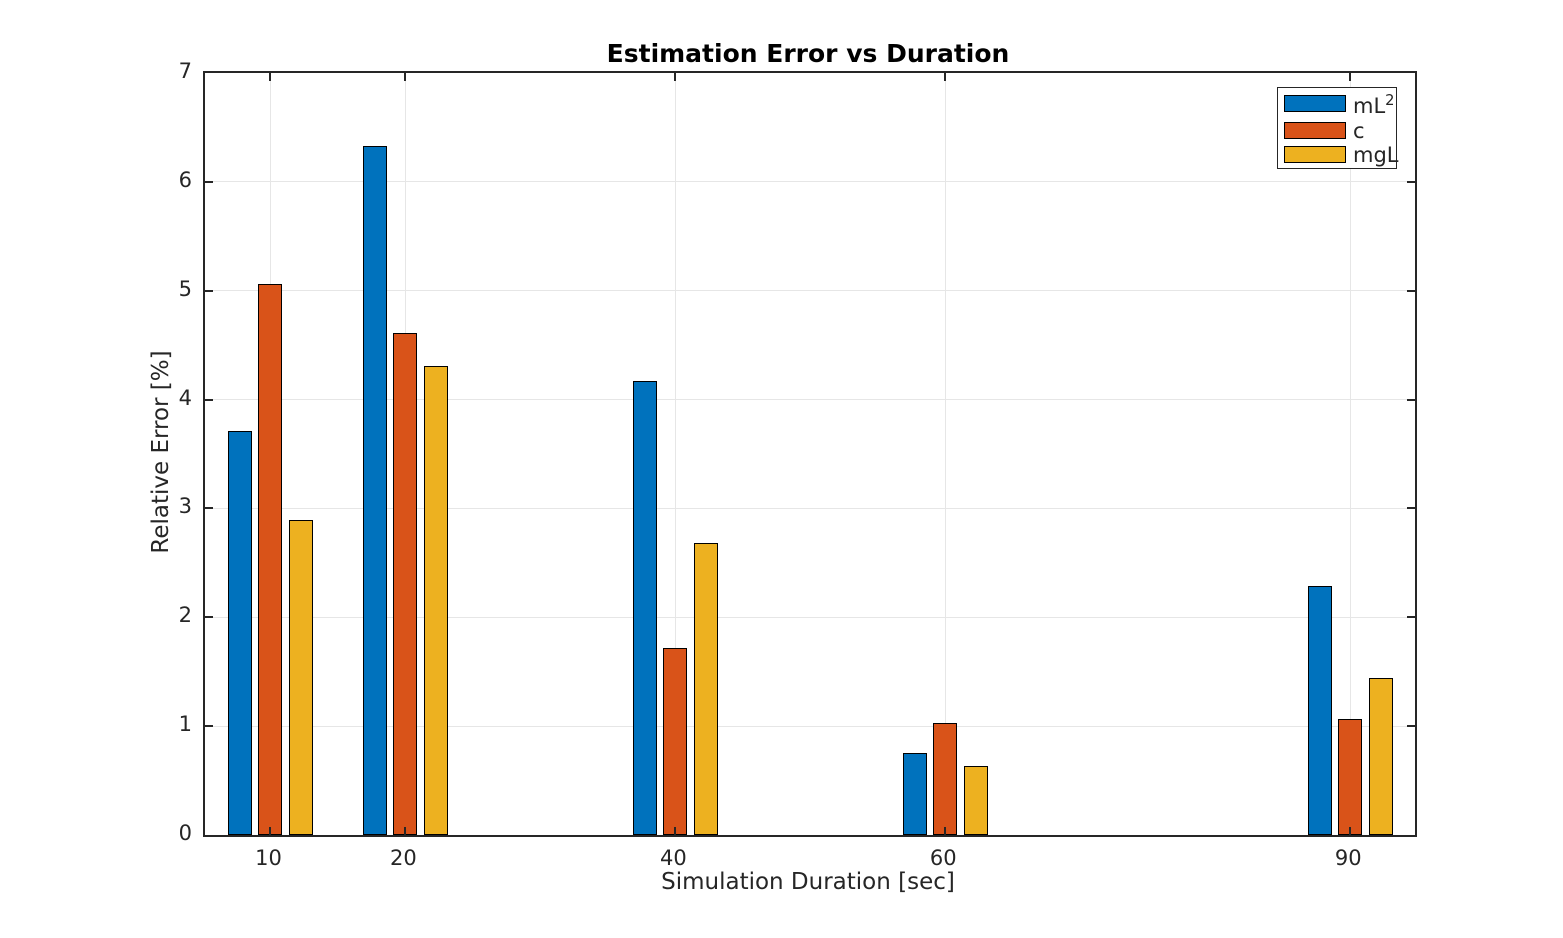 This screenshot has width=1563, height=938. I want to click on y-tick-label: 6, so click(185, 179).